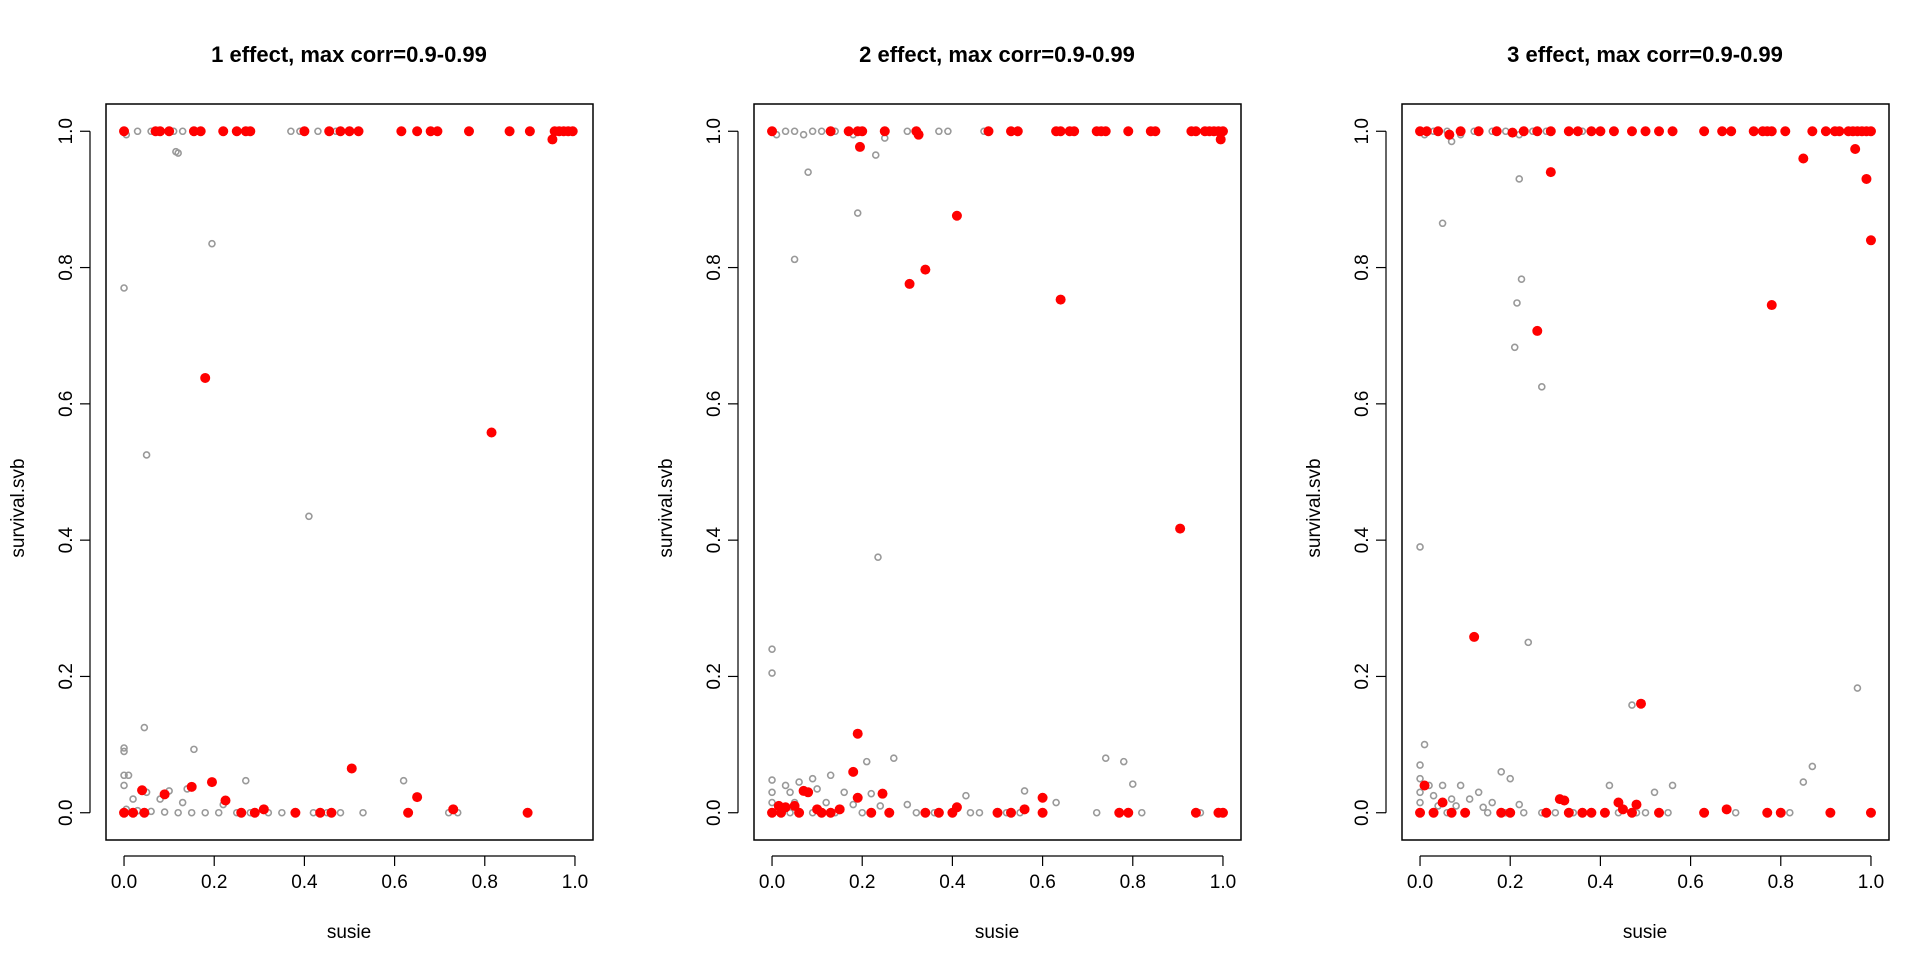 The width and height of the screenshot is (1920, 960). I want to click on y-tick-label: 1.0, so click(66, 131).